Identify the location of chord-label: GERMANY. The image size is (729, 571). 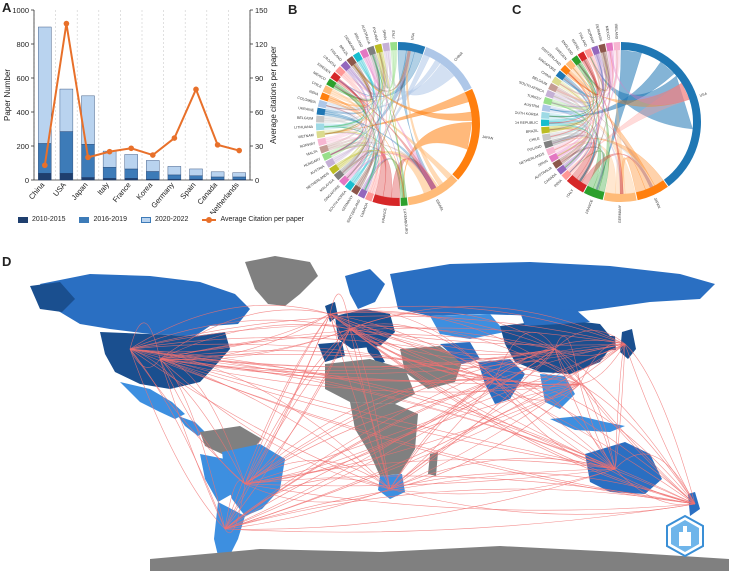
(620, 213).